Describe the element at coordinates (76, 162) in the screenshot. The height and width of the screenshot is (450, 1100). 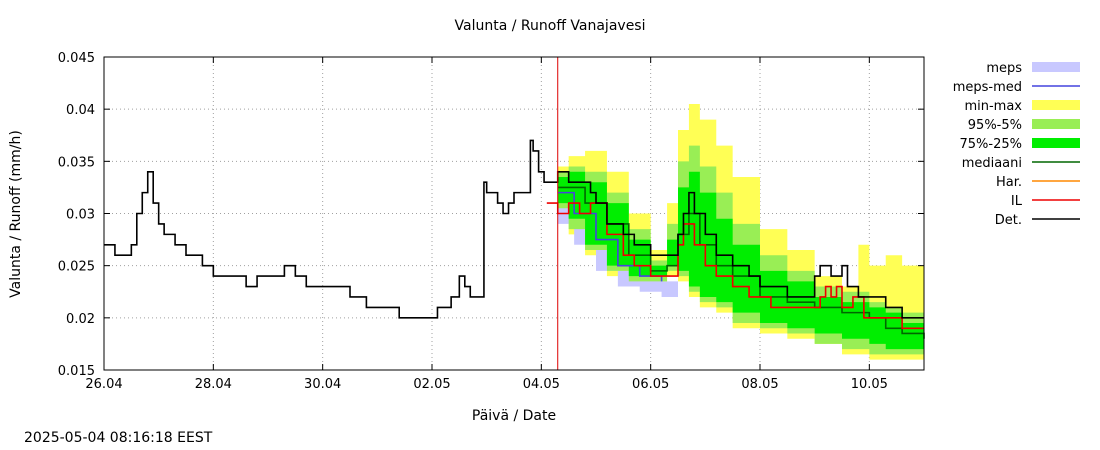
I see `y-tick-label: 0.035` at that location.